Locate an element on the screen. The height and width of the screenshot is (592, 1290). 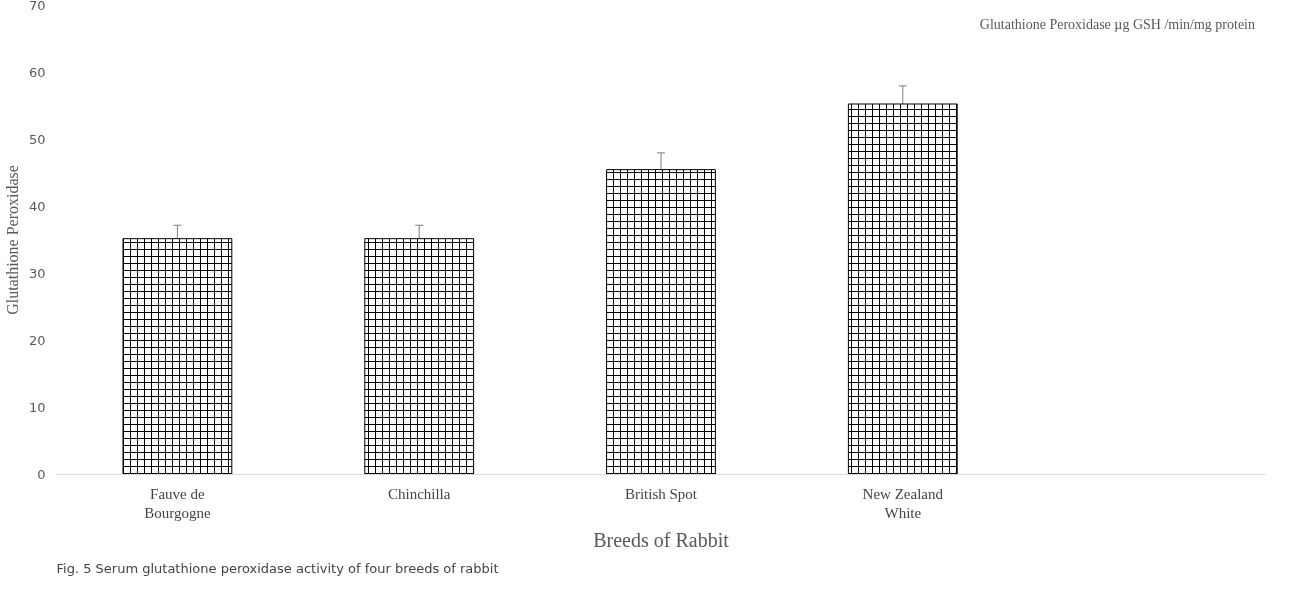
y-tick-label: 70 is located at coordinates (37, 6).